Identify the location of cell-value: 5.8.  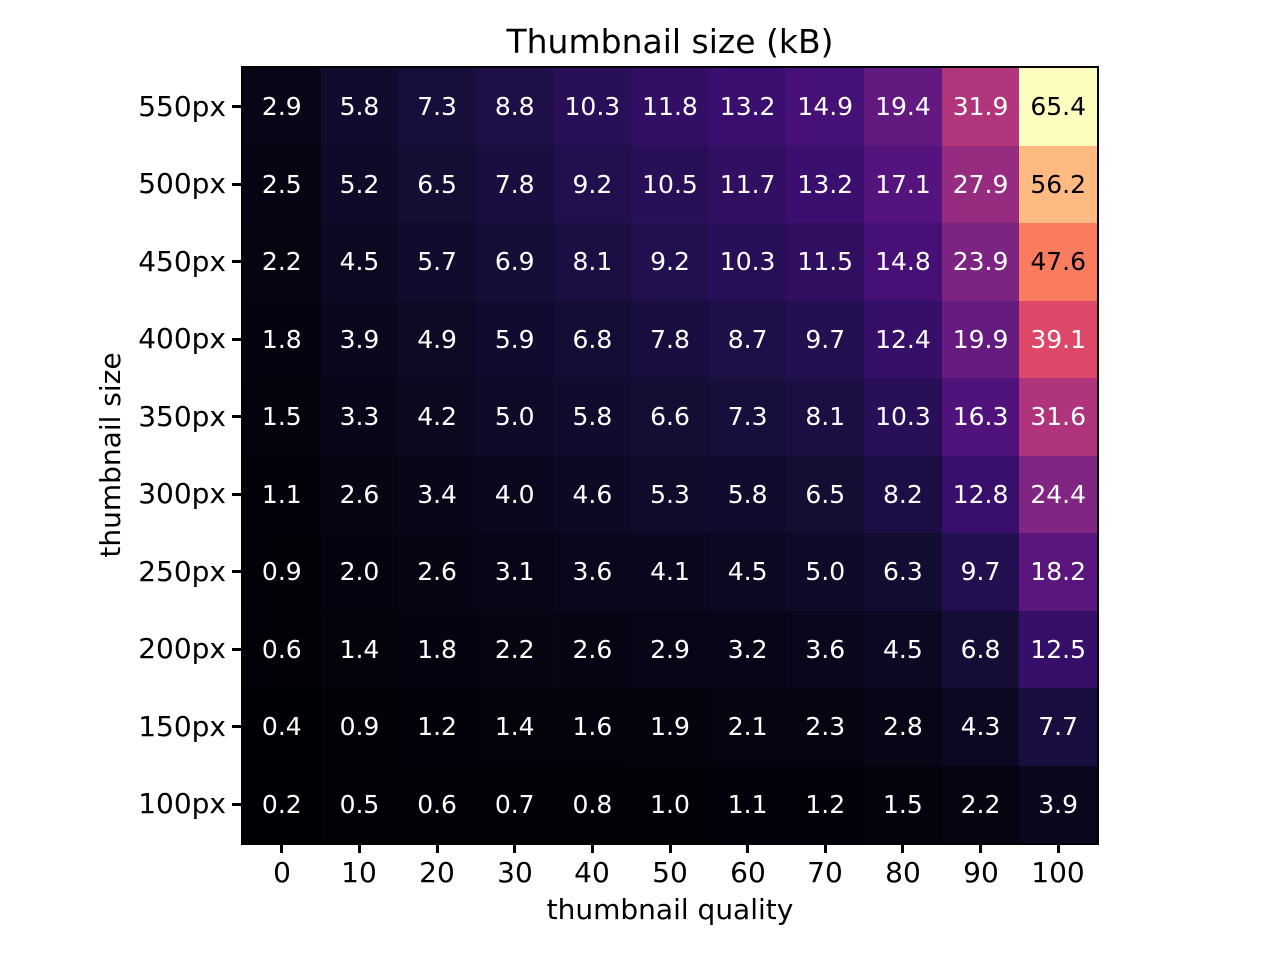
(747, 494).